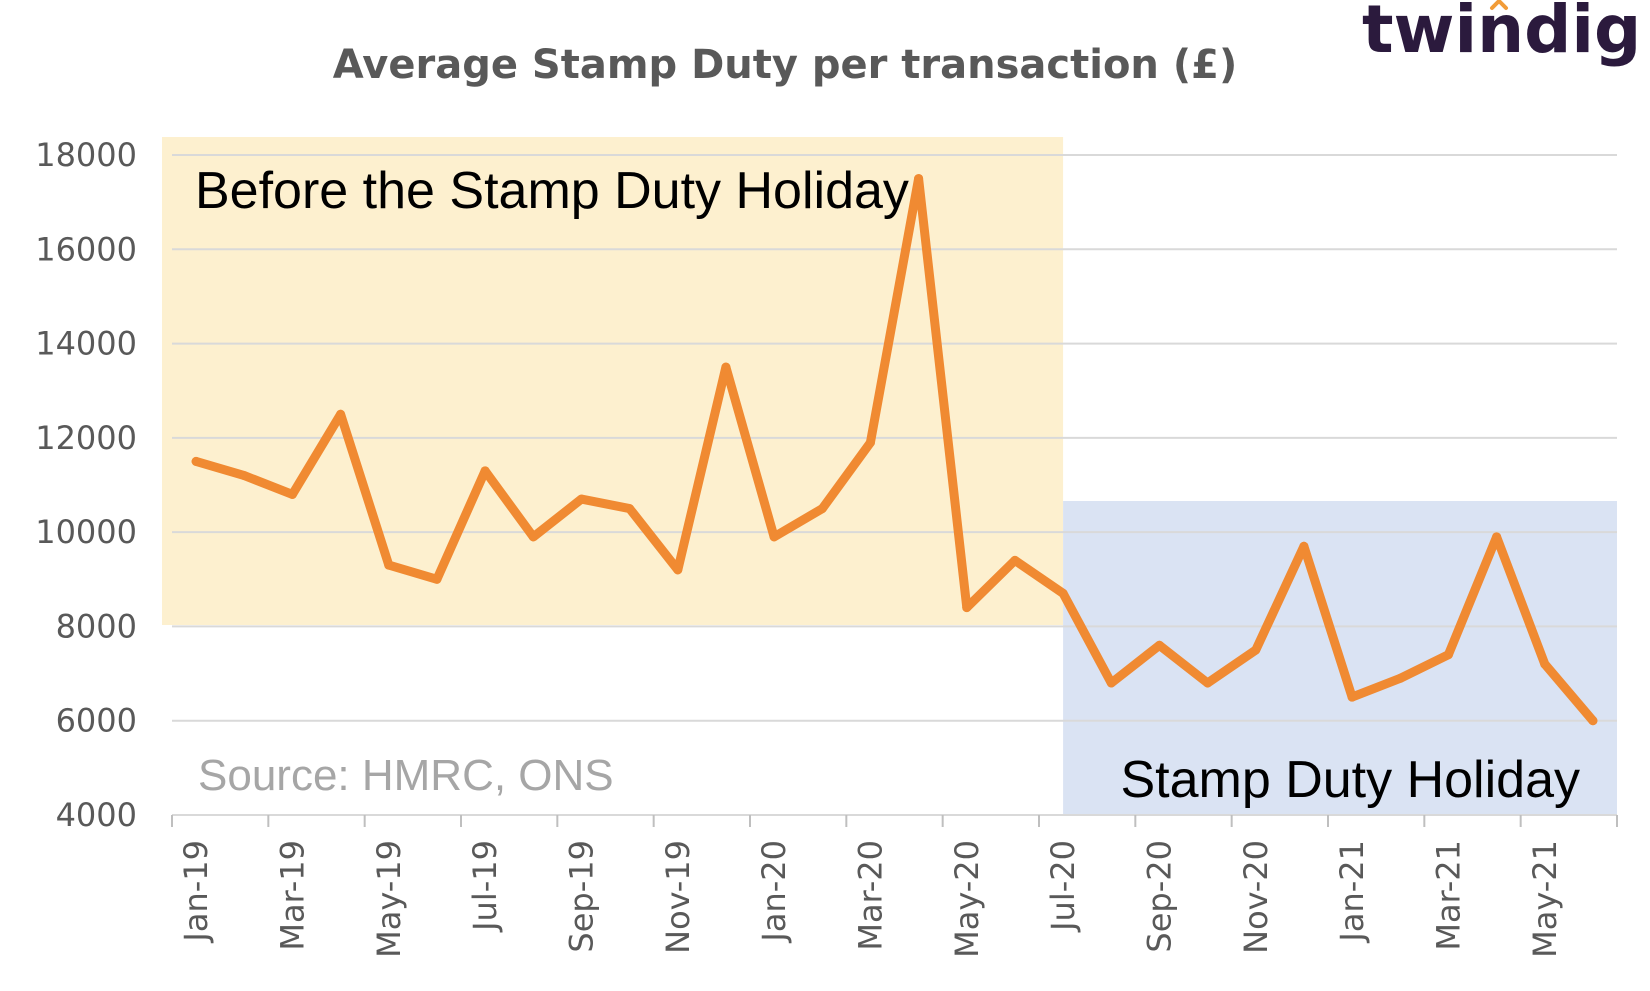 The height and width of the screenshot is (991, 1650). What do you see at coordinates (1350, 780) in the screenshot?
I see `annotation-holiday: Stamp Duty Holiday` at bounding box center [1350, 780].